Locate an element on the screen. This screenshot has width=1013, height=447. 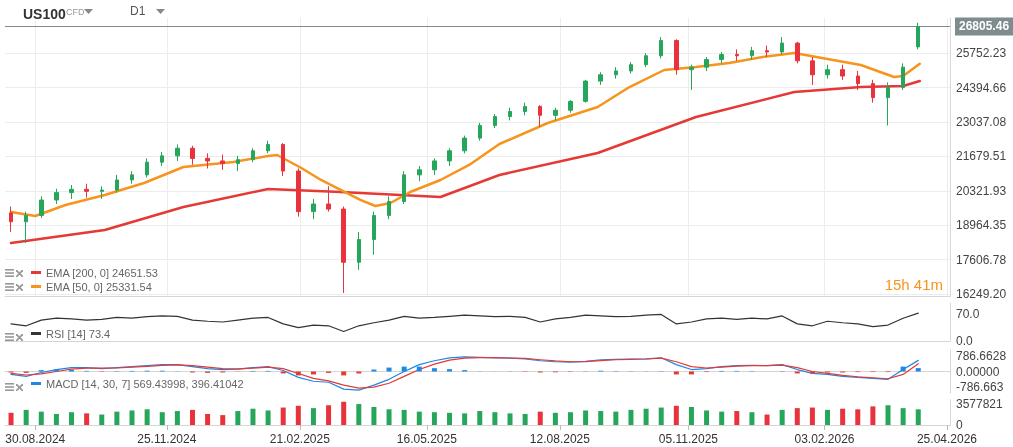
y-tick-label: 24394.66 is located at coordinates (981, 87).